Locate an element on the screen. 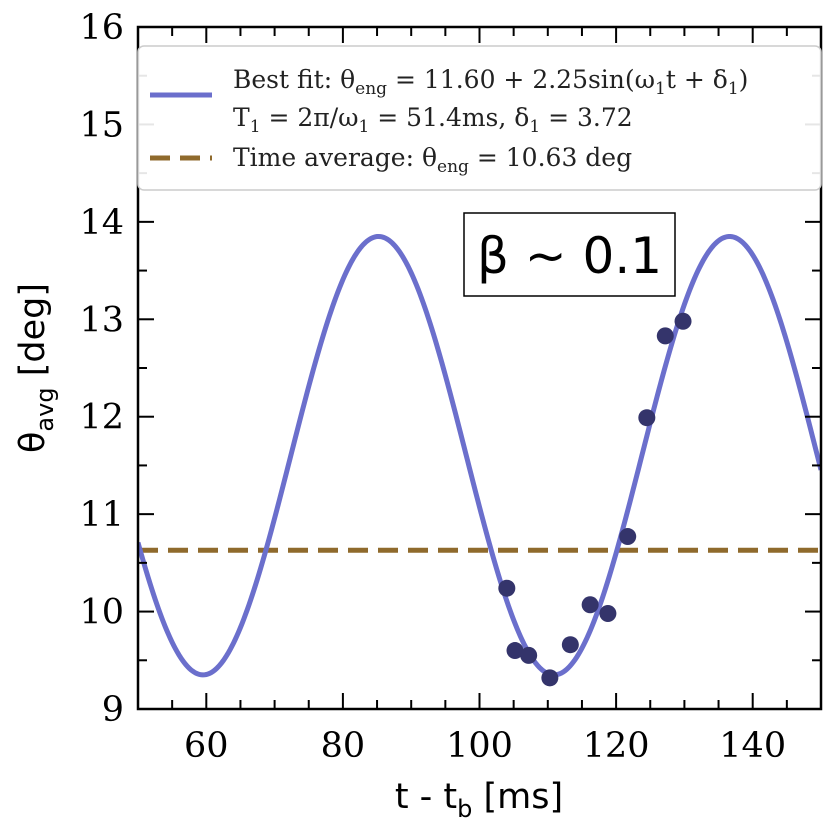 The image size is (831, 827). legend-average-prefix: Time average: is located at coordinates (327, 157).